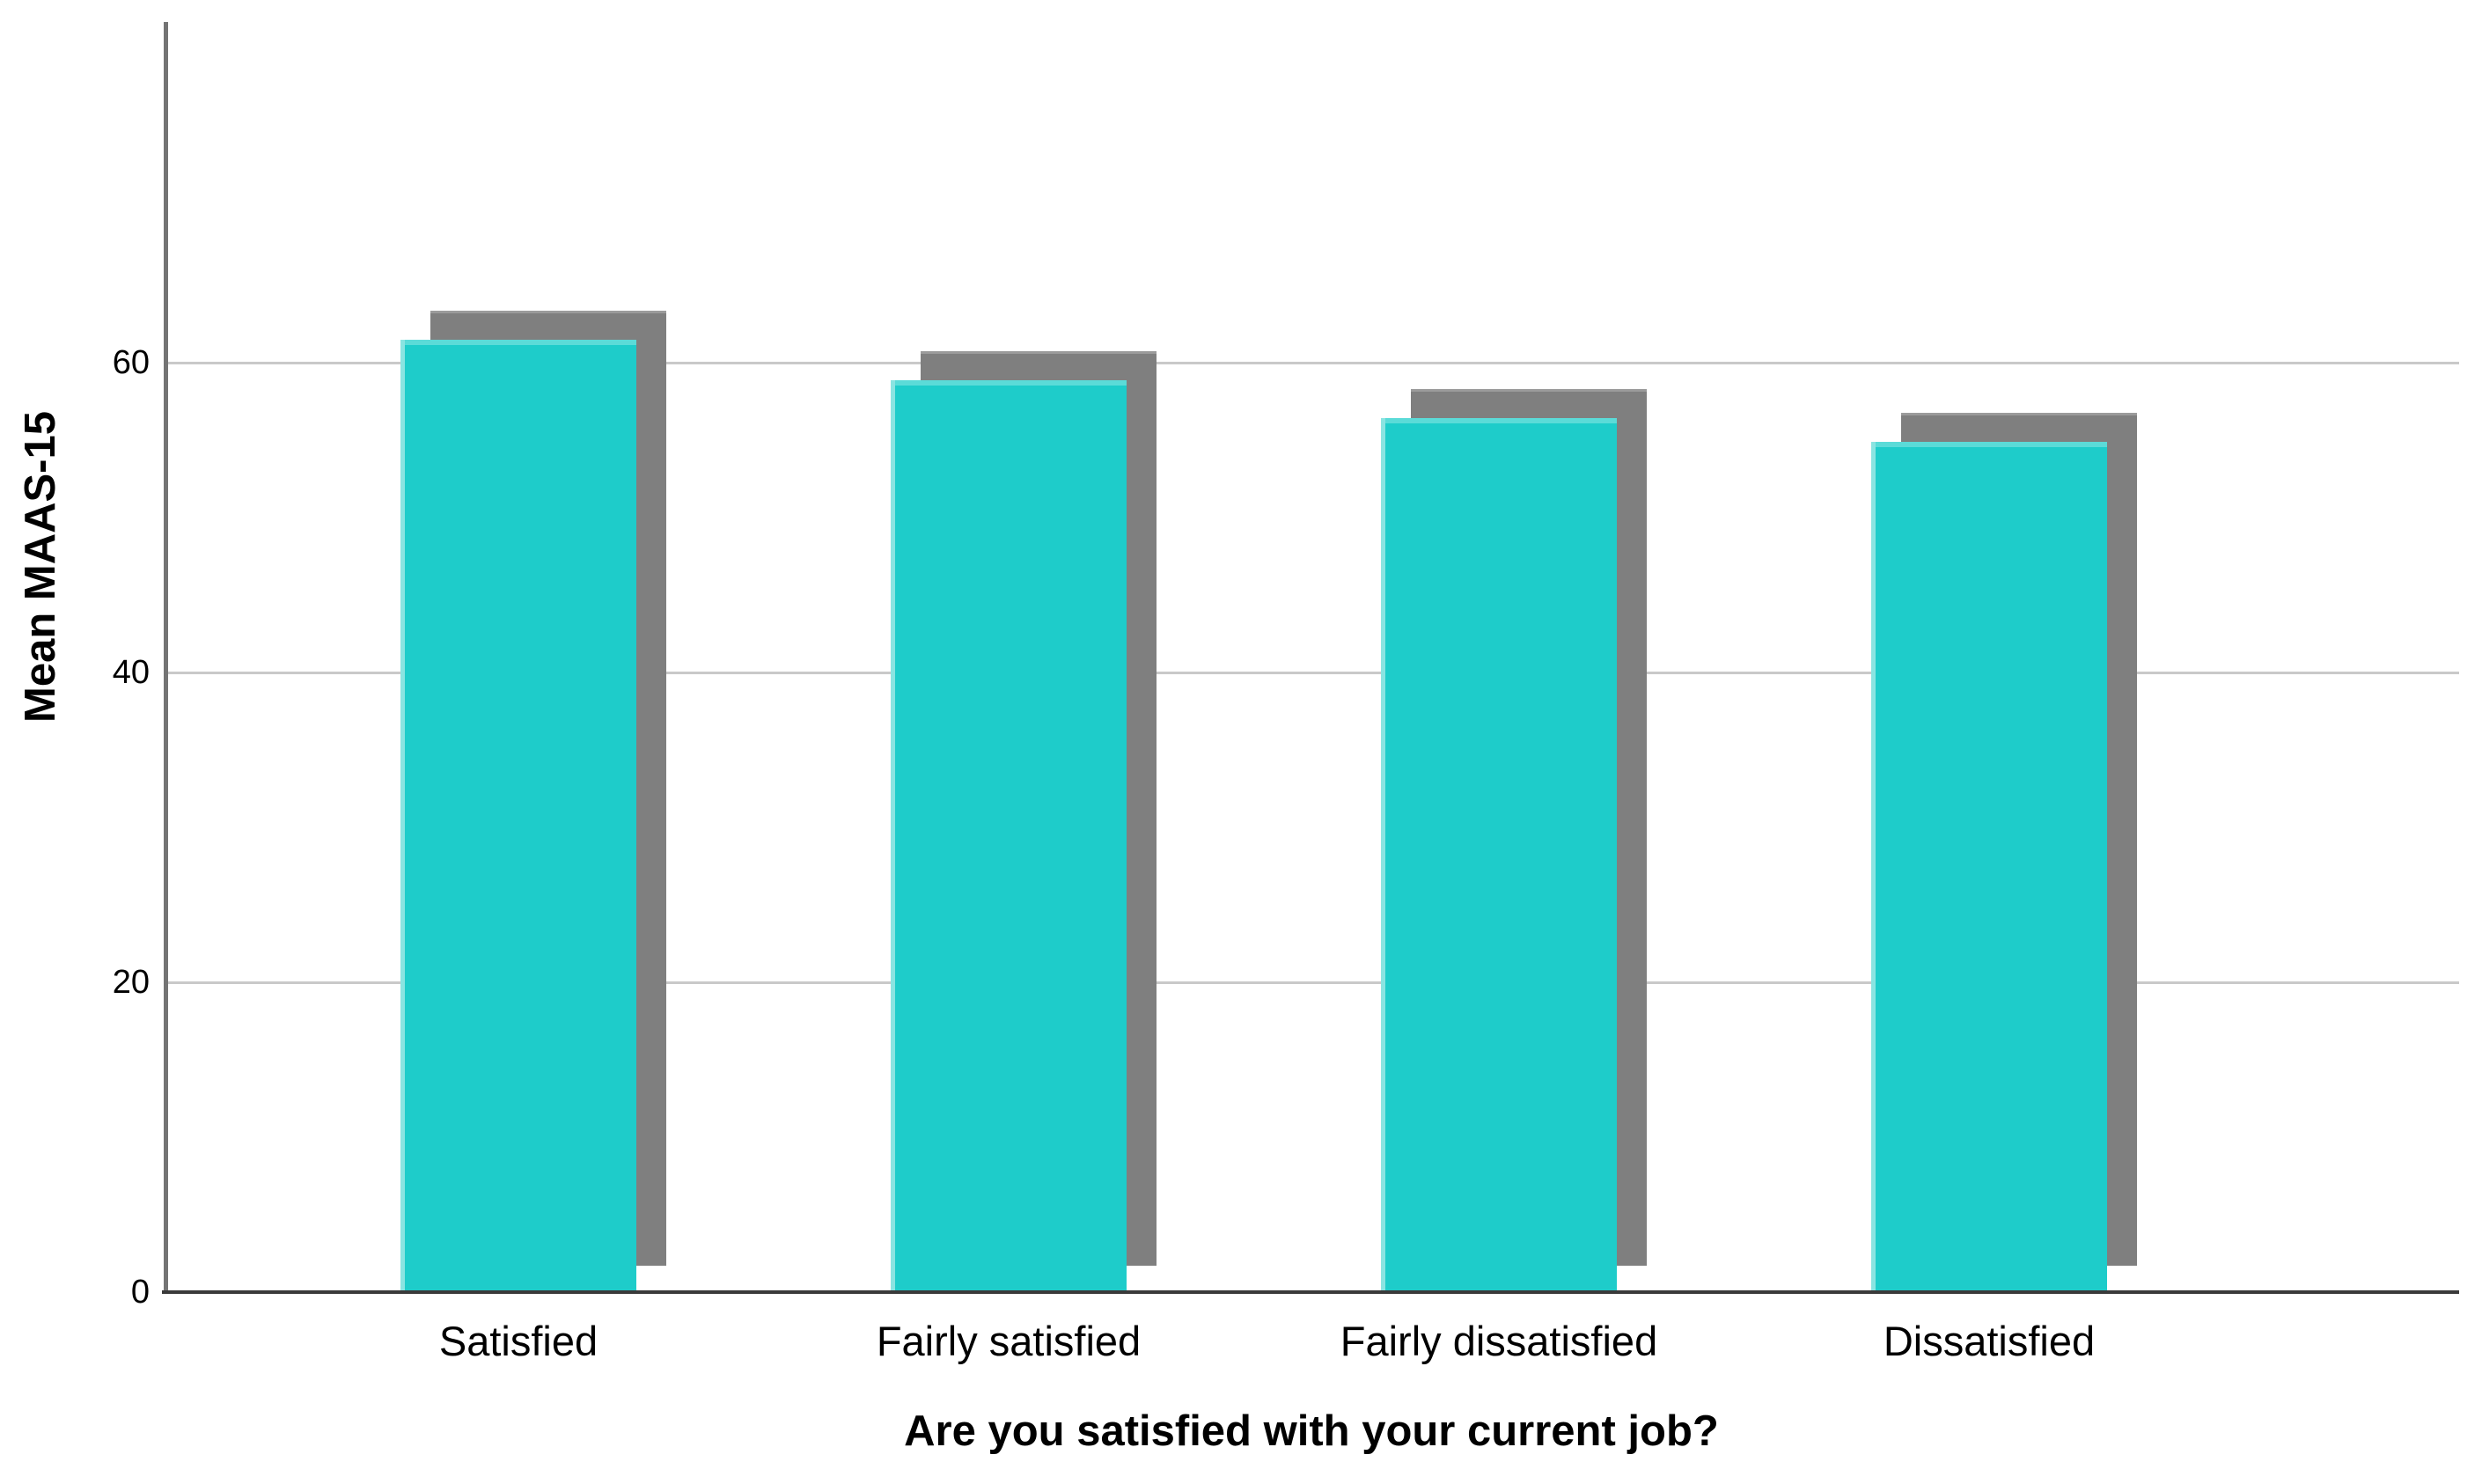  What do you see at coordinates (1009, 1341) in the screenshot?
I see `x-category-label: Fairly satisfied` at bounding box center [1009, 1341].